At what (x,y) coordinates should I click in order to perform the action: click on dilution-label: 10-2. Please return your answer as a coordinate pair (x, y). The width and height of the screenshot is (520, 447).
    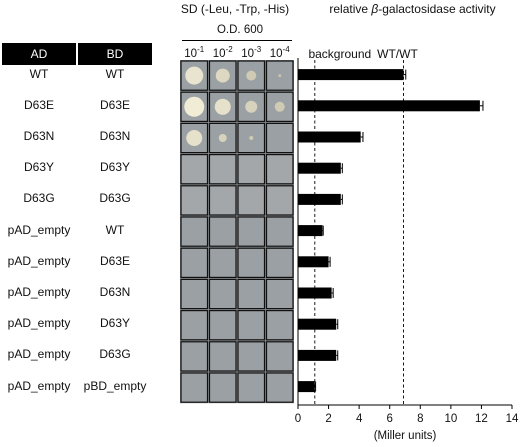
    Looking at the image, I should click on (223, 52).